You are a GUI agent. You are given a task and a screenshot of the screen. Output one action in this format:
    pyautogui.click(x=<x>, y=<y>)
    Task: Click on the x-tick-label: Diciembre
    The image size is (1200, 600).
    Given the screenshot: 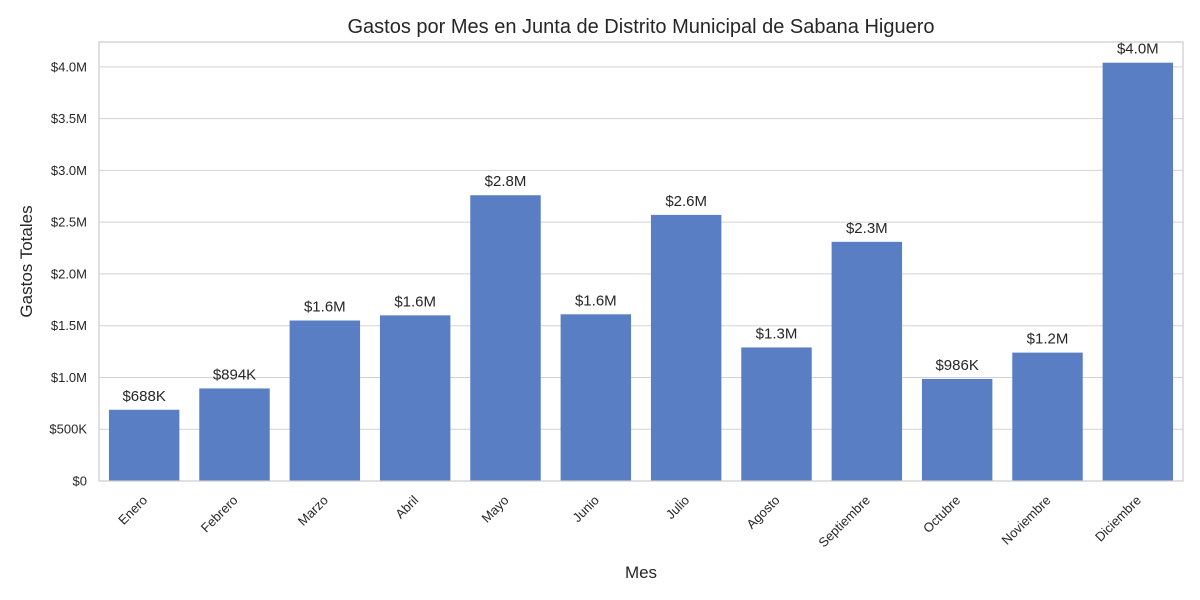 What is the action you would take?
    pyautogui.click(x=1118, y=519)
    